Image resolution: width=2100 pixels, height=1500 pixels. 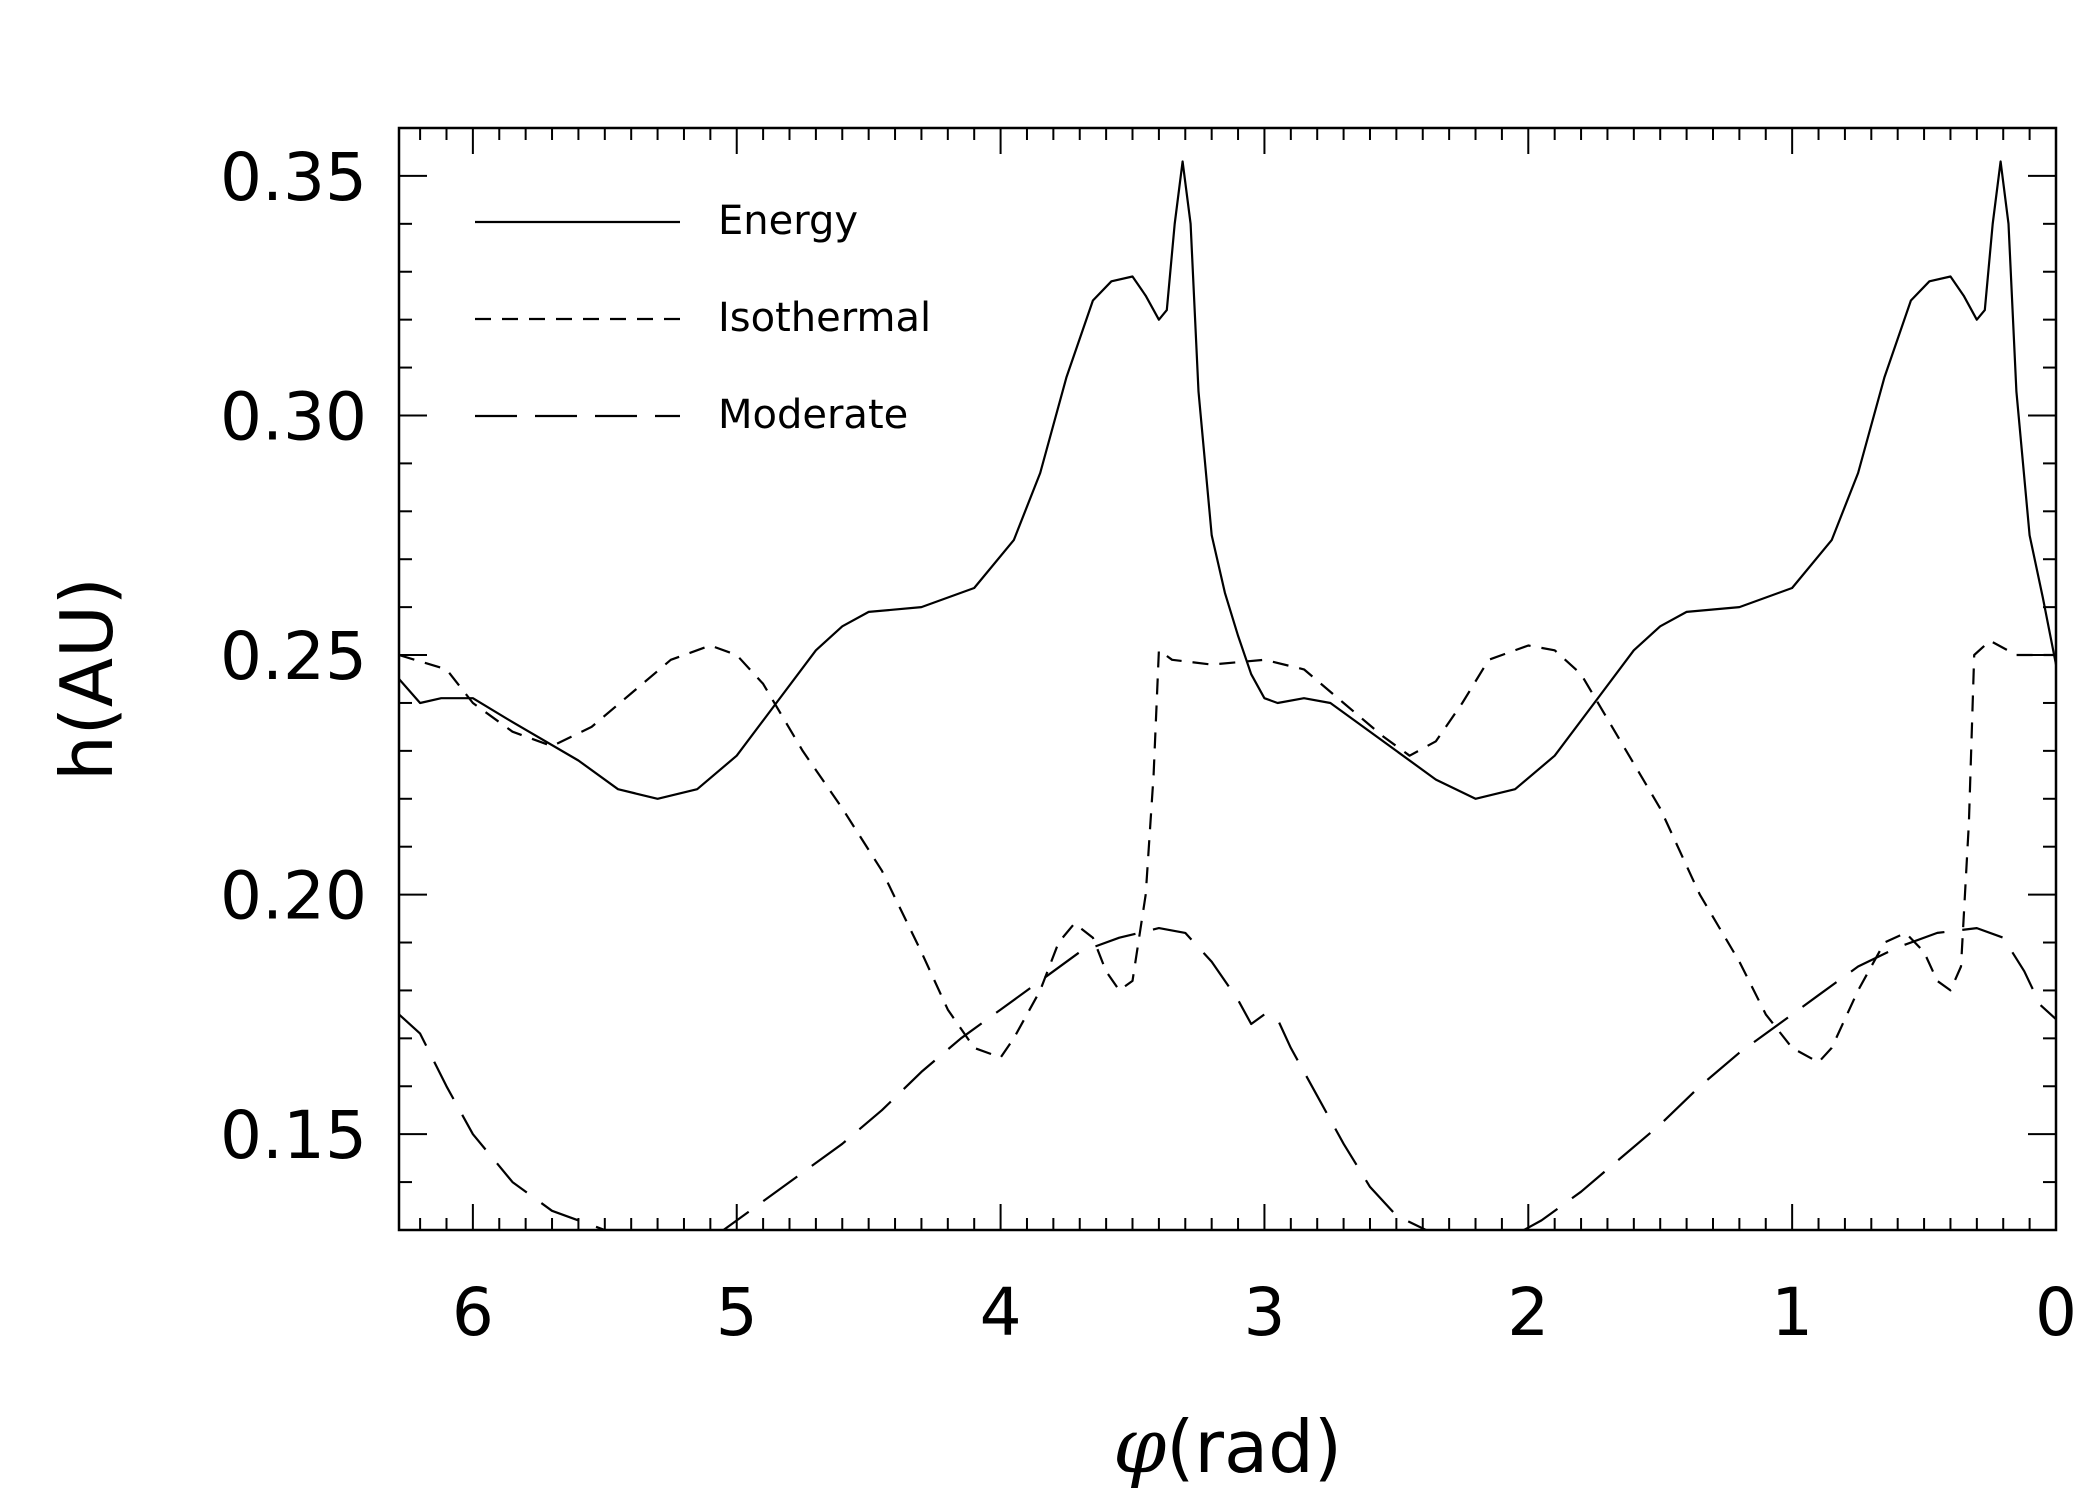 What do you see at coordinates (1254, 1447) in the screenshot?
I see `x-axis-unit: (rad)` at bounding box center [1254, 1447].